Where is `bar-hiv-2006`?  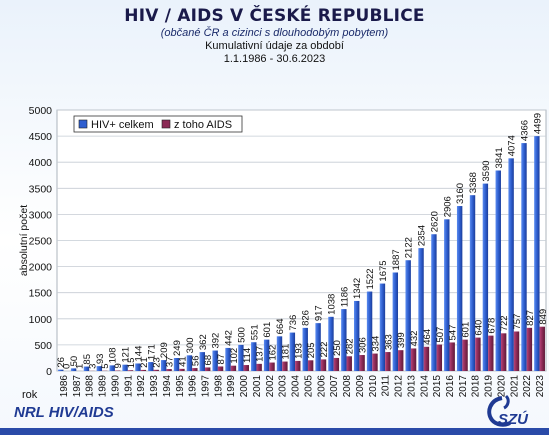 bar-hiv-2006 is located at coordinates (318, 347).